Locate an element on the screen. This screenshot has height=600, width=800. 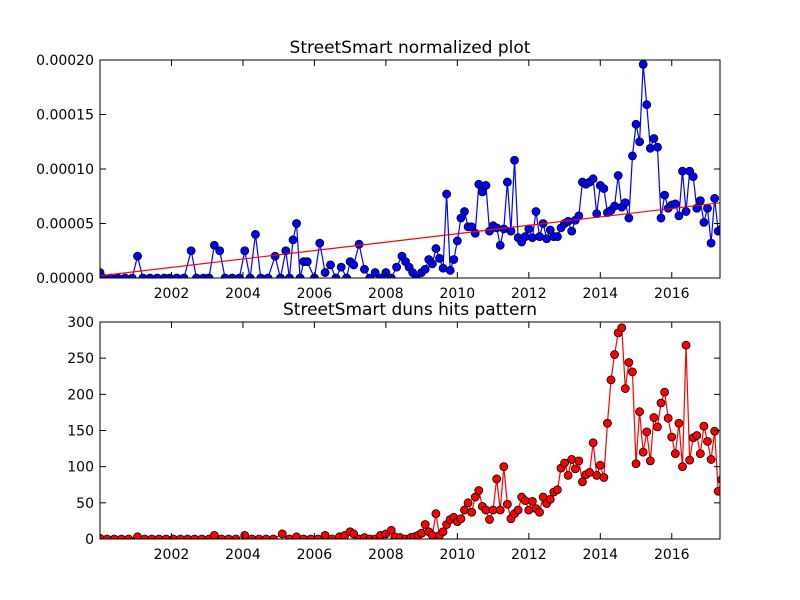
y-tick-label: 200 is located at coordinates (80, 395).